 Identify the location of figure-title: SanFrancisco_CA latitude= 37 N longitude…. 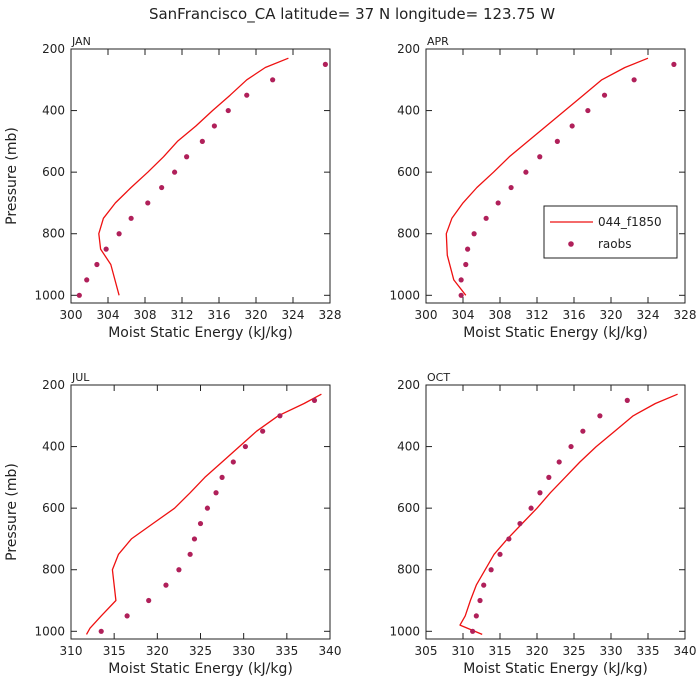
(352, 14).